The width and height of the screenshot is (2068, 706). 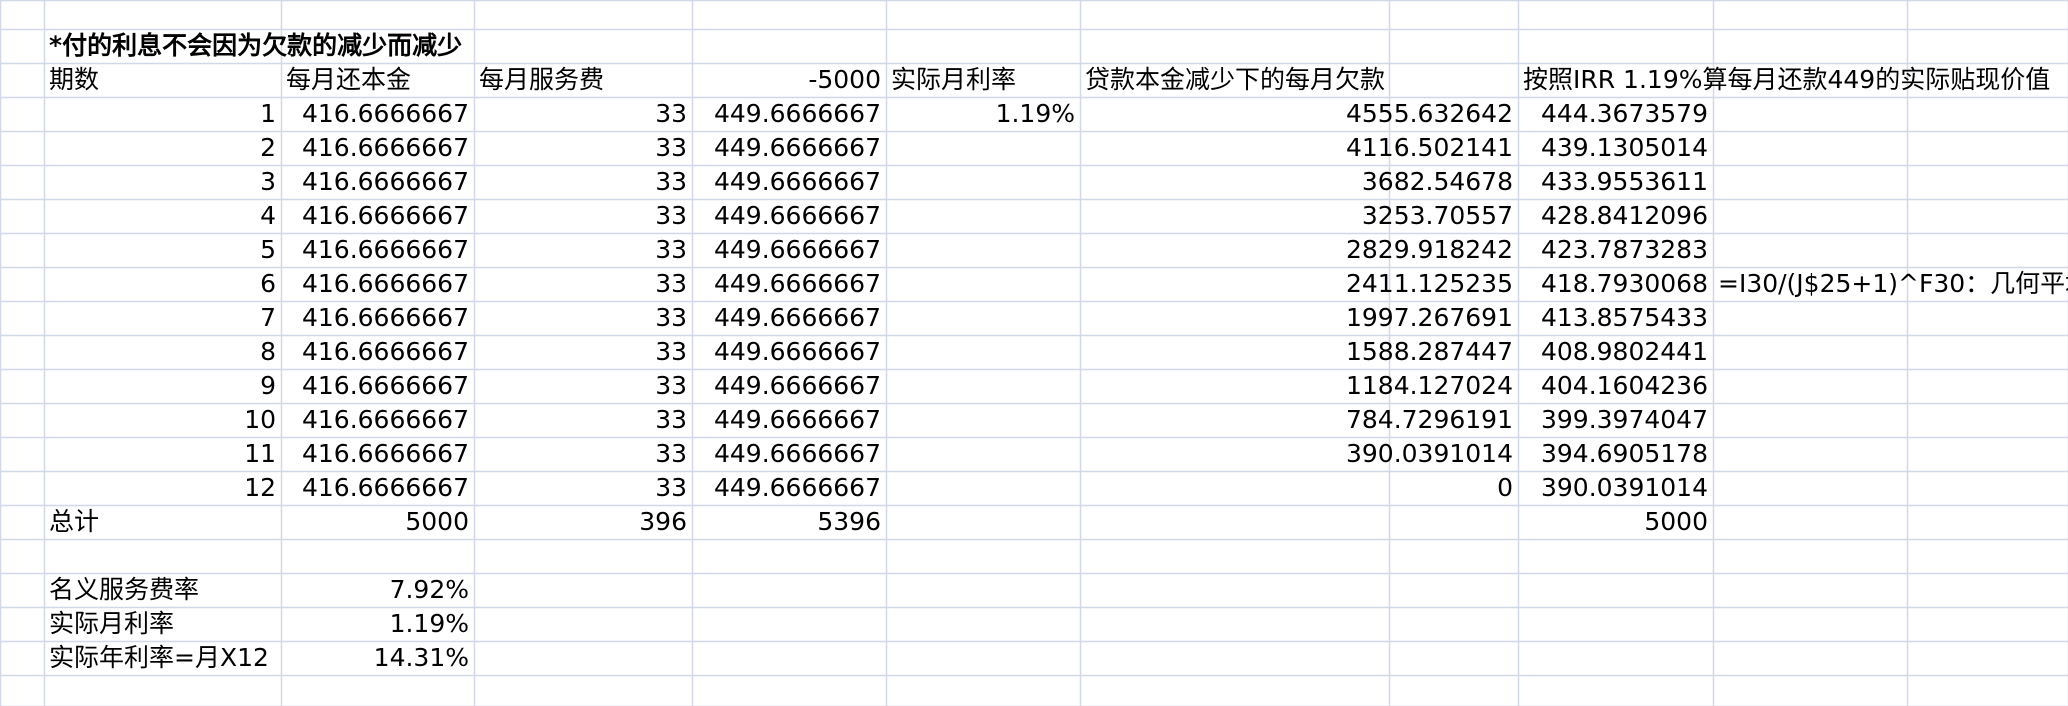 What do you see at coordinates (1429, 419) in the screenshot?
I see `balance-cell: 784.7296191` at bounding box center [1429, 419].